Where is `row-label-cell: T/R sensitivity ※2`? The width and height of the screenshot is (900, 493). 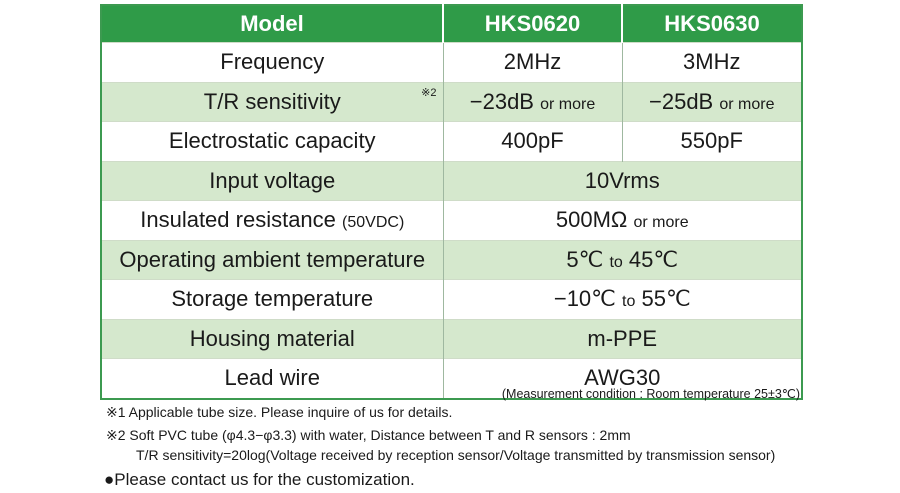
row-label-cell: T/R sensitivity ※2 is located at coordinates (272, 101).